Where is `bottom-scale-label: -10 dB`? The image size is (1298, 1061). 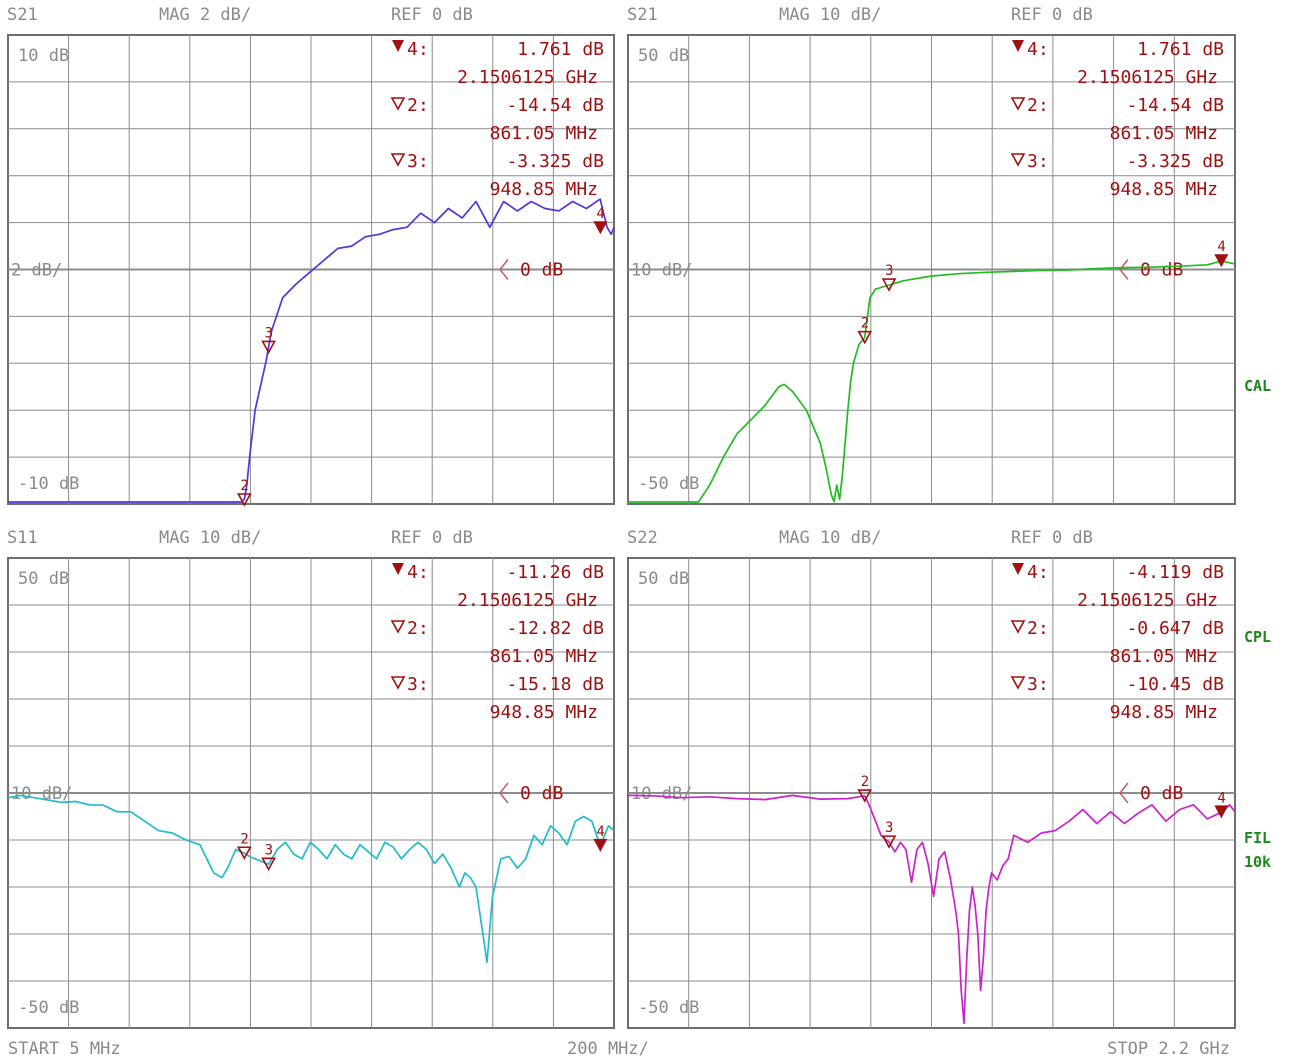
bottom-scale-label: -10 dB is located at coordinates (48, 484).